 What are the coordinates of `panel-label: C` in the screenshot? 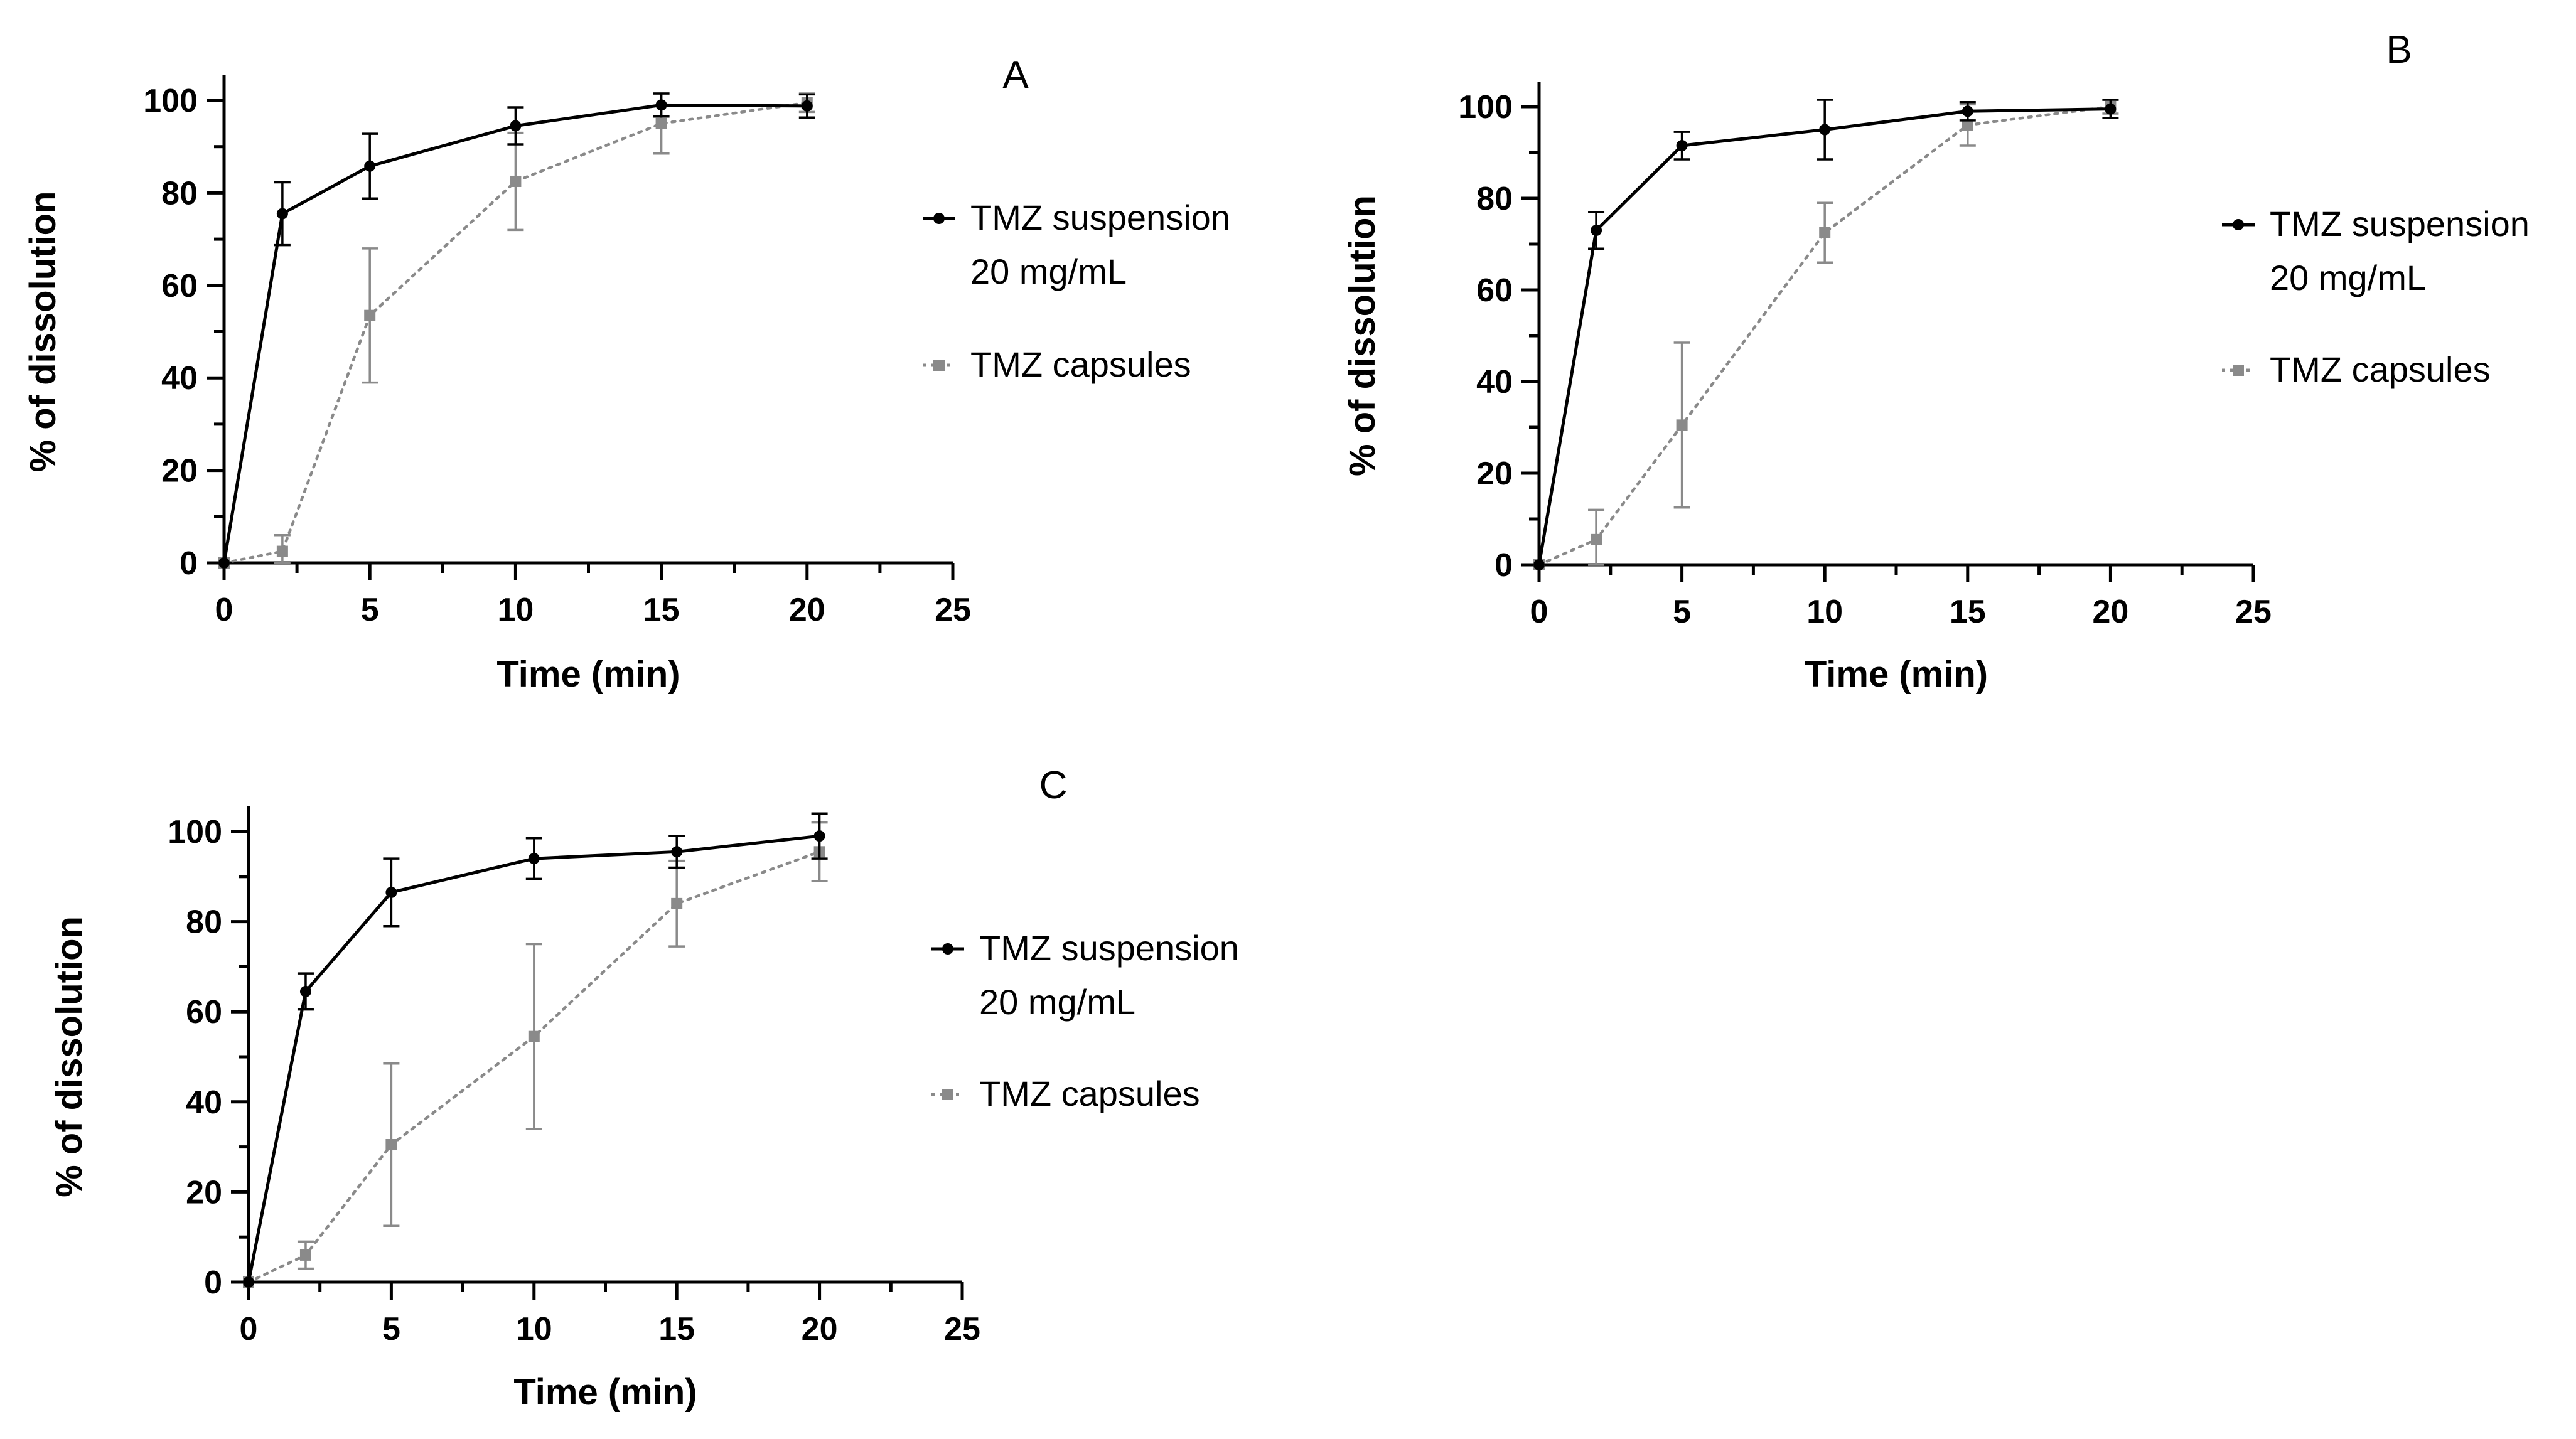 It's located at (1053, 785).